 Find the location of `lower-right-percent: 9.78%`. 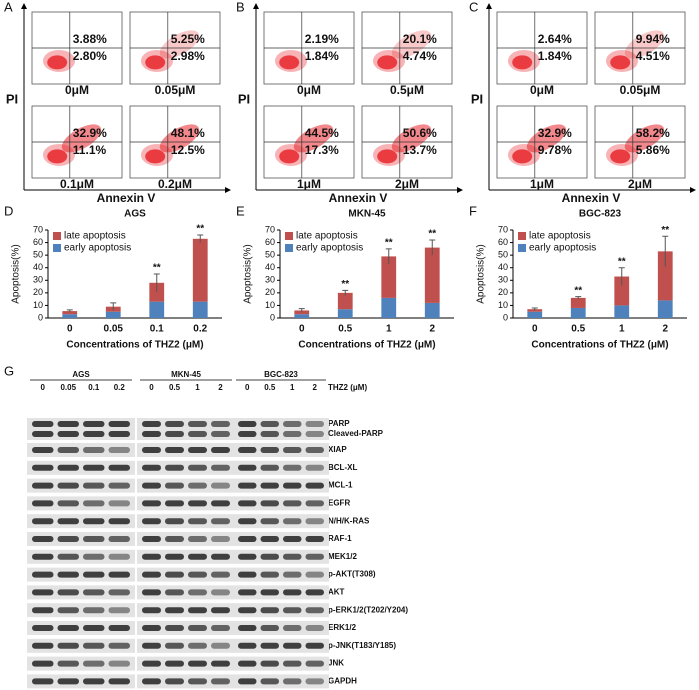

lower-right-percent: 9.78% is located at coordinates (555, 150).